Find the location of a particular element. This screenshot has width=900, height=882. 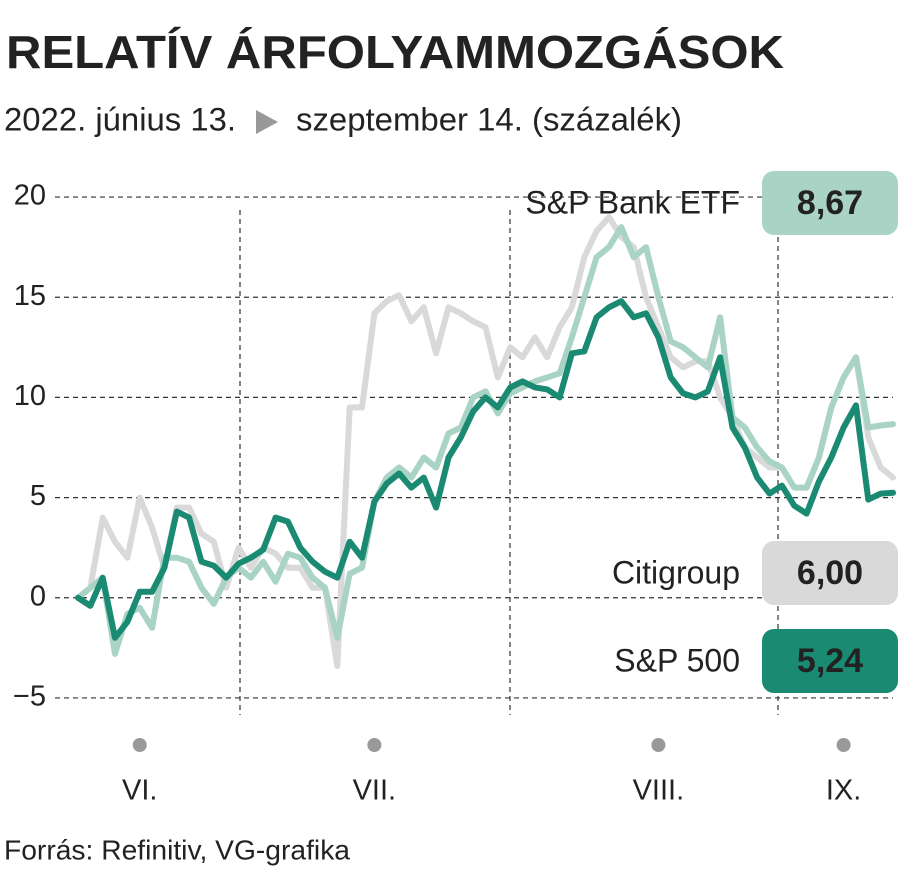

y-tick-label: 20 is located at coordinates (30, 196).